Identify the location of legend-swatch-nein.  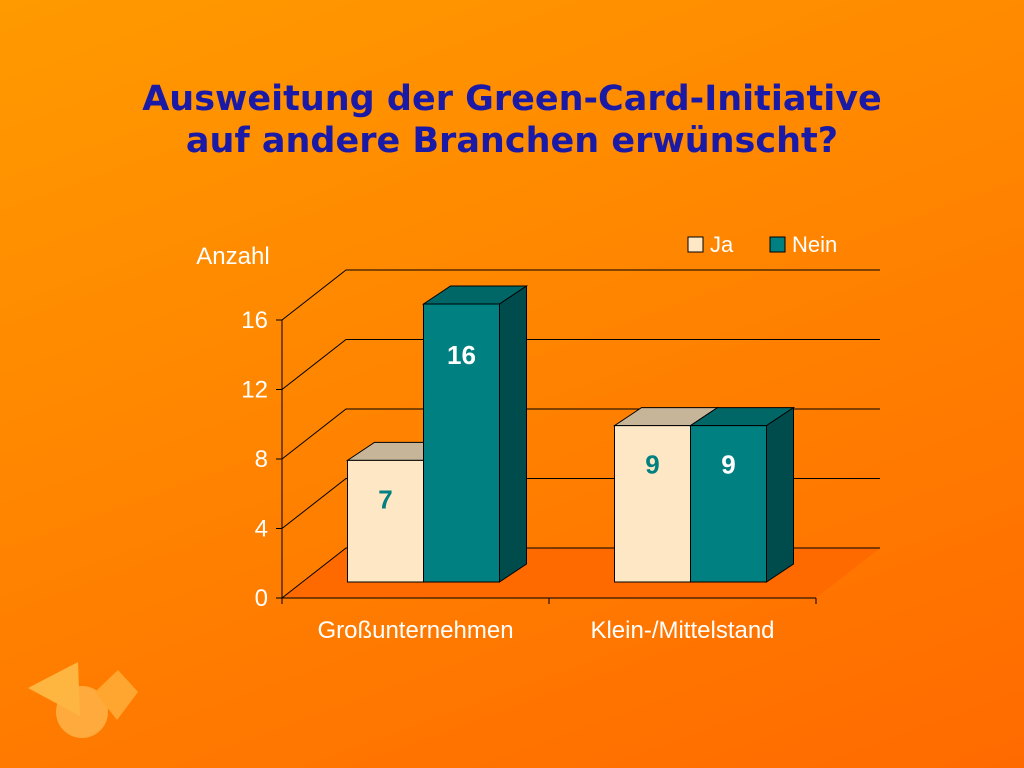
(777, 244).